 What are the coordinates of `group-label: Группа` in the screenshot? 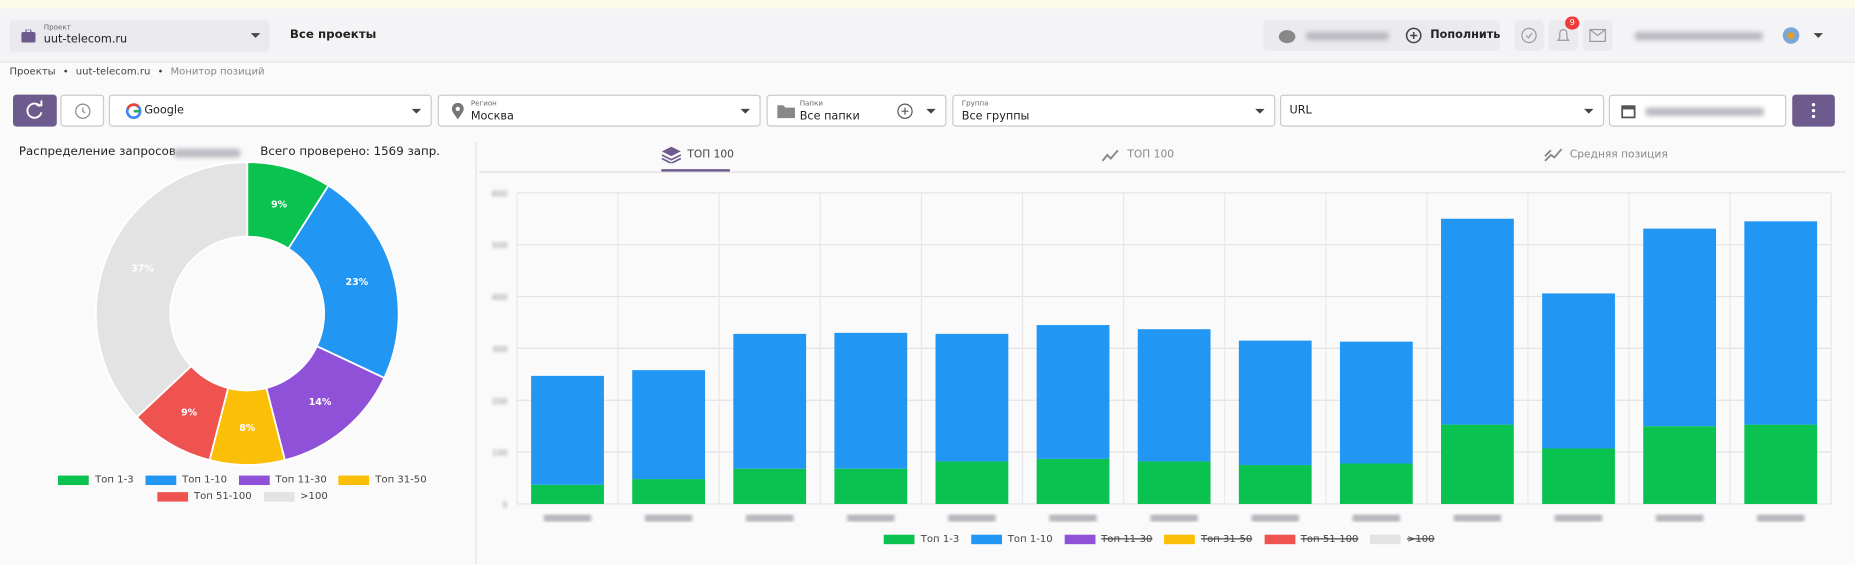 It's located at (975, 103).